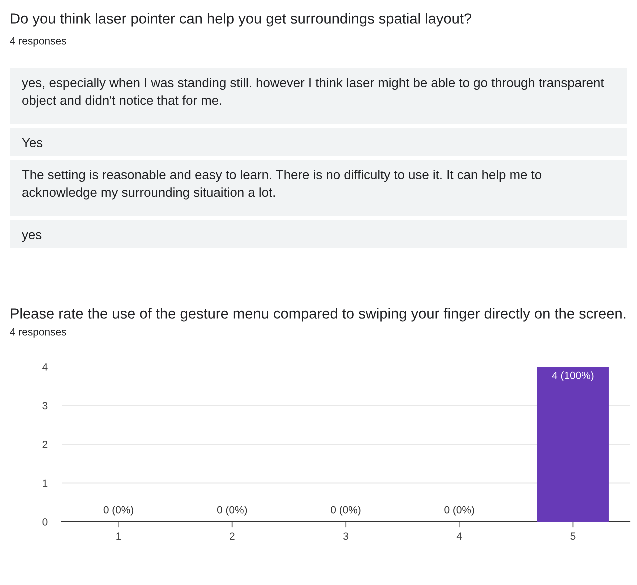  What do you see at coordinates (282, 185) in the screenshot?
I see `text: The setting is reasonable and easy to learn. There is no difficulty to use it. It can help me to acknowledge my surrounding situaition a lot.` at bounding box center [282, 185].